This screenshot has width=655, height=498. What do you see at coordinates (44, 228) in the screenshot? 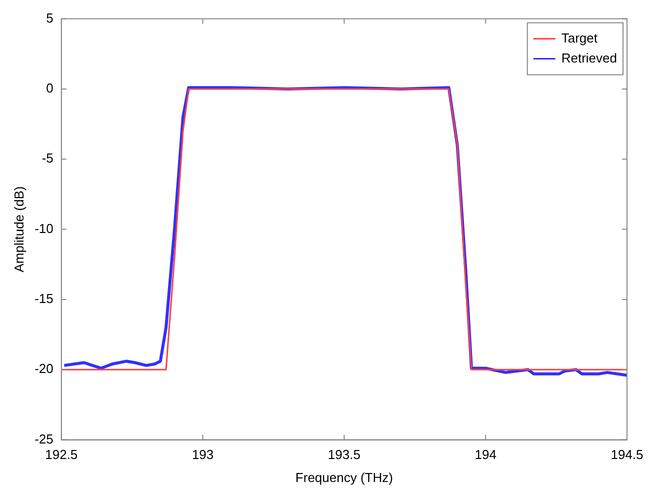
I see `y-tick-label: -10` at bounding box center [44, 228].